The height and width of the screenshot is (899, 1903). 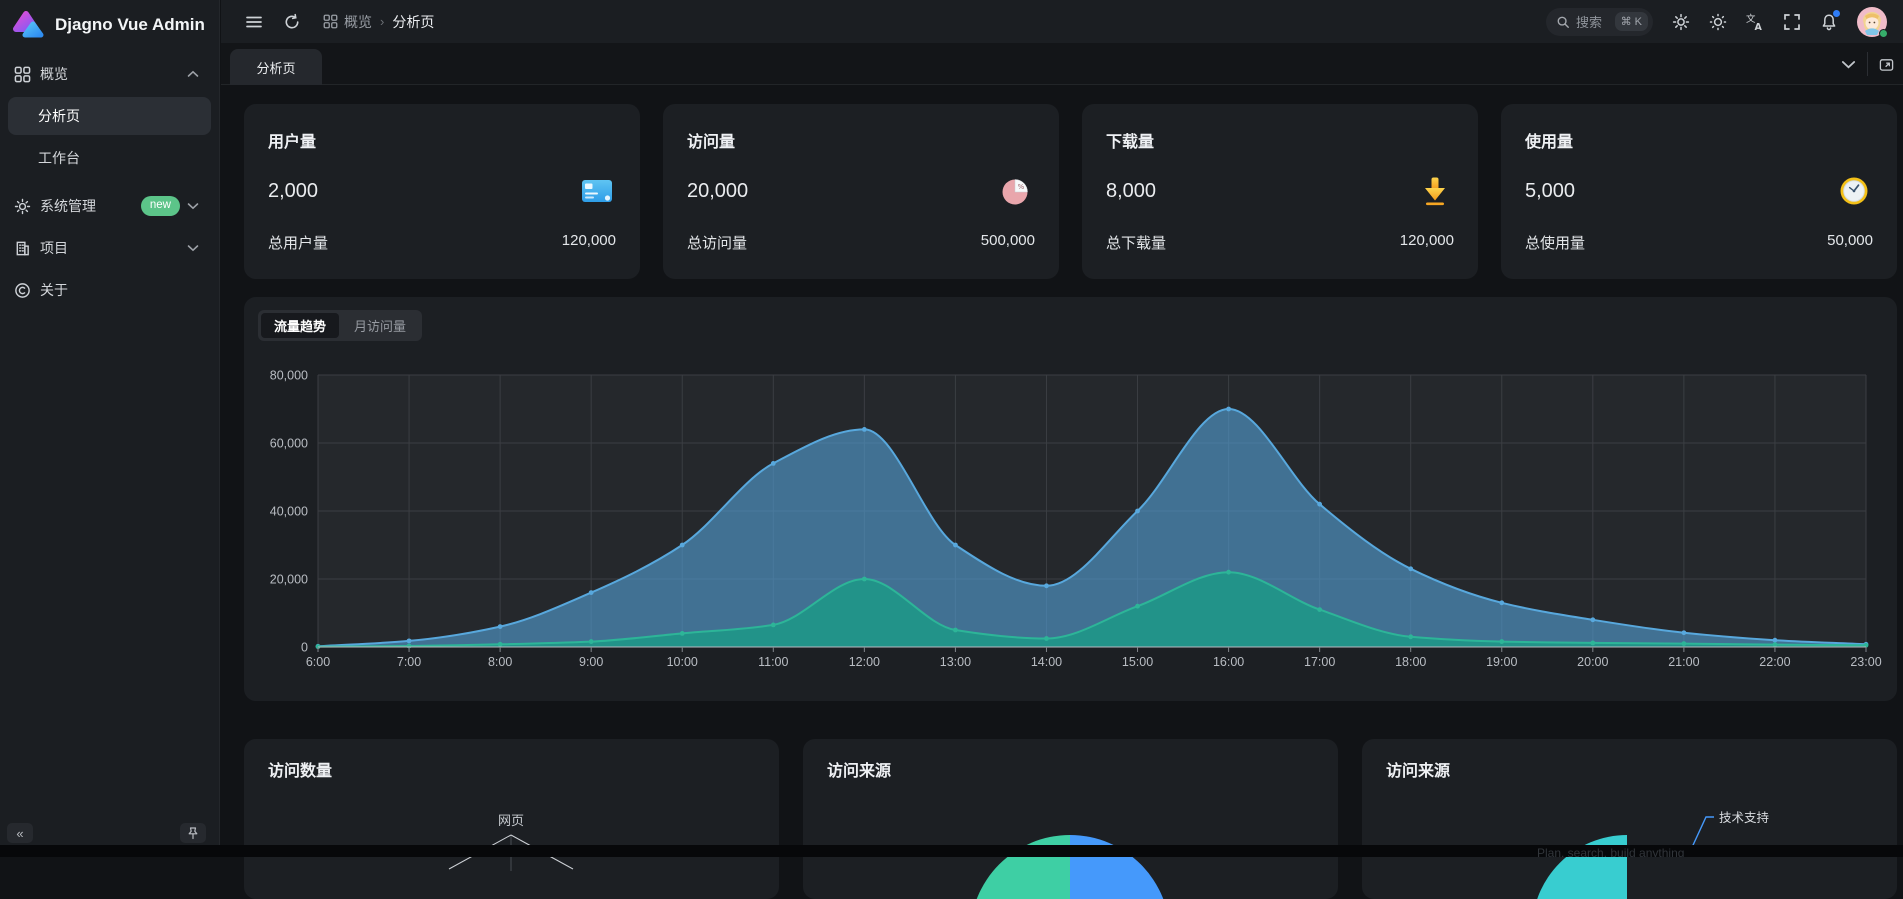 I want to click on language-icon: 文 A, so click(x=1755, y=22).